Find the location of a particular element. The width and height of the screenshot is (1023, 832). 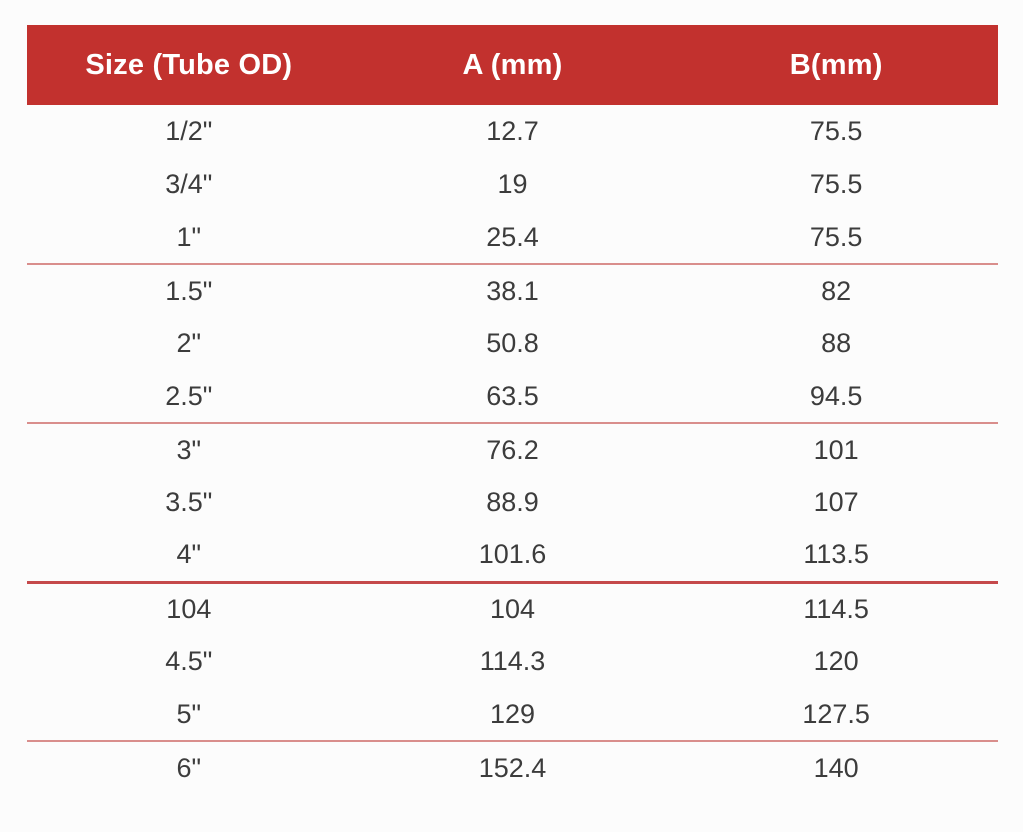

column-header-size: Size (Tube OD) is located at coordinates (189, 65).